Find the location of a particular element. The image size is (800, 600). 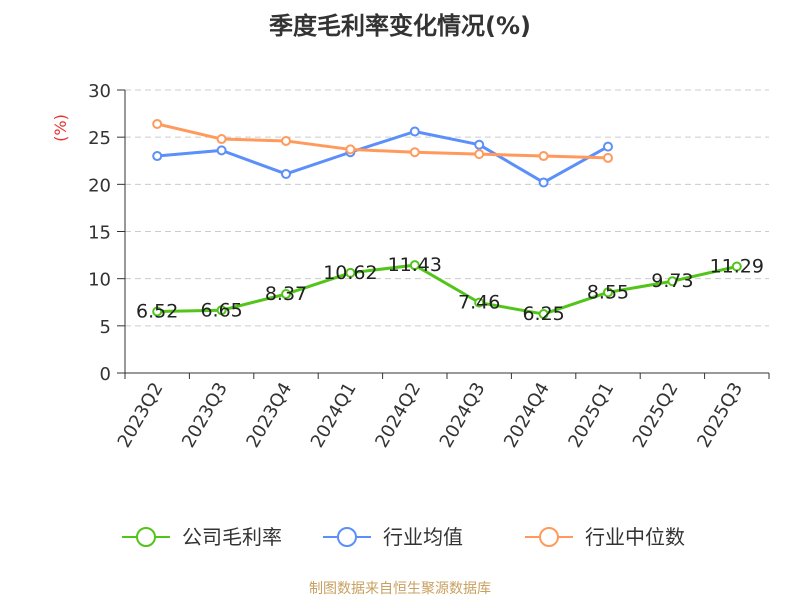

y-tick-label: 5 is located at coordinates (105, 327).